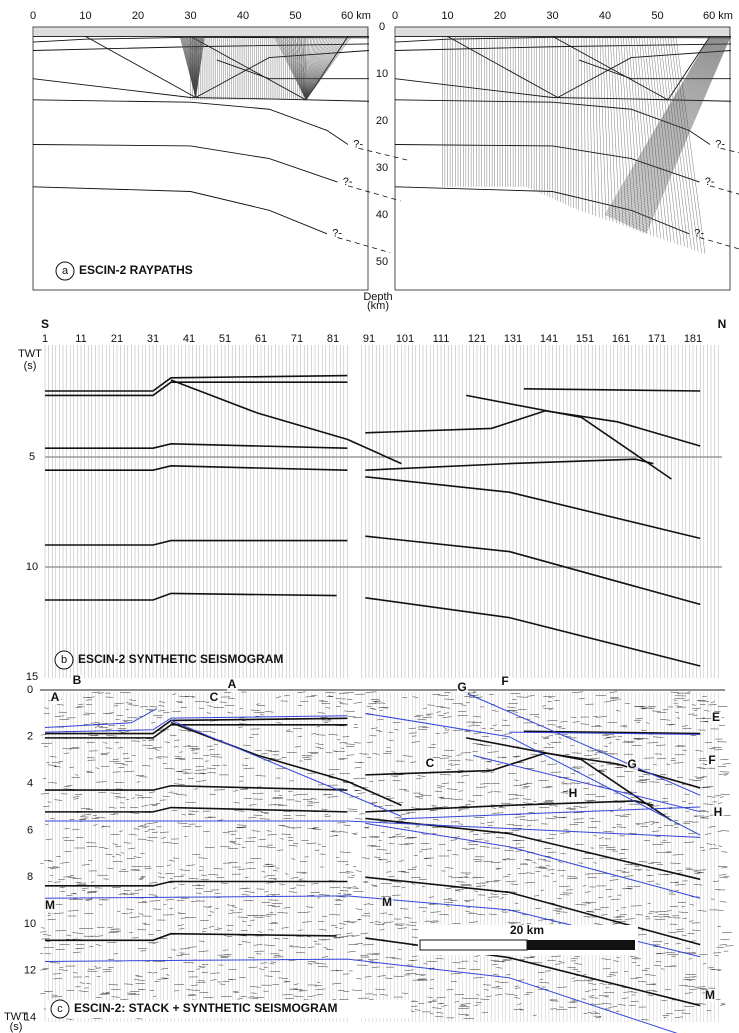 This screenshot has height=1033, width=739. Describe the element at coordinates (30, 690) in the screenshot. I see `y-tick-label: 0` at that location.